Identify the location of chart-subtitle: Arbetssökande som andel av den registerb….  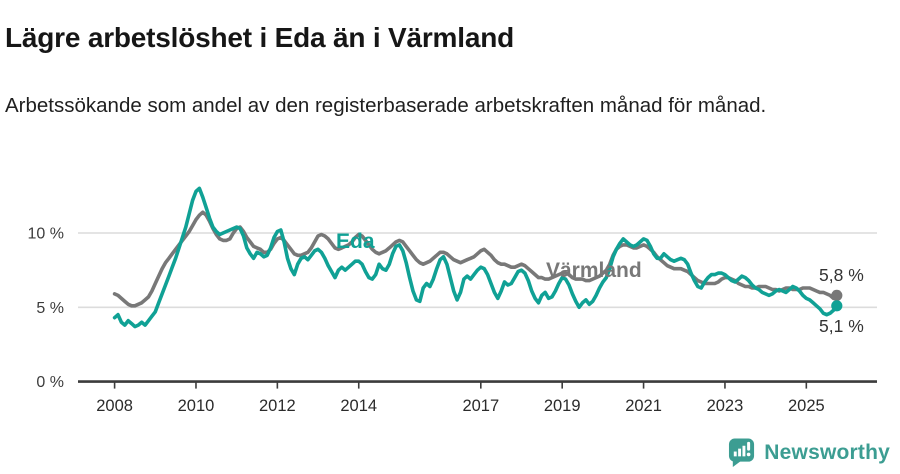
(386, 105).